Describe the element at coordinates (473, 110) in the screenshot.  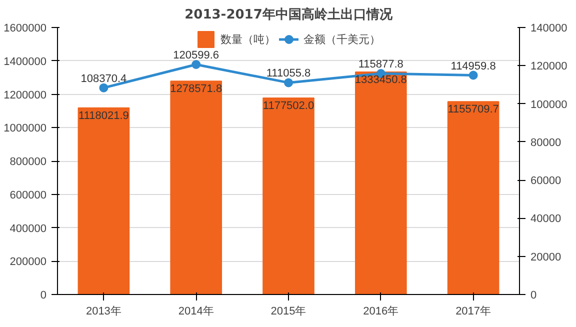
I see `data-label: 1155709.7` at that location.